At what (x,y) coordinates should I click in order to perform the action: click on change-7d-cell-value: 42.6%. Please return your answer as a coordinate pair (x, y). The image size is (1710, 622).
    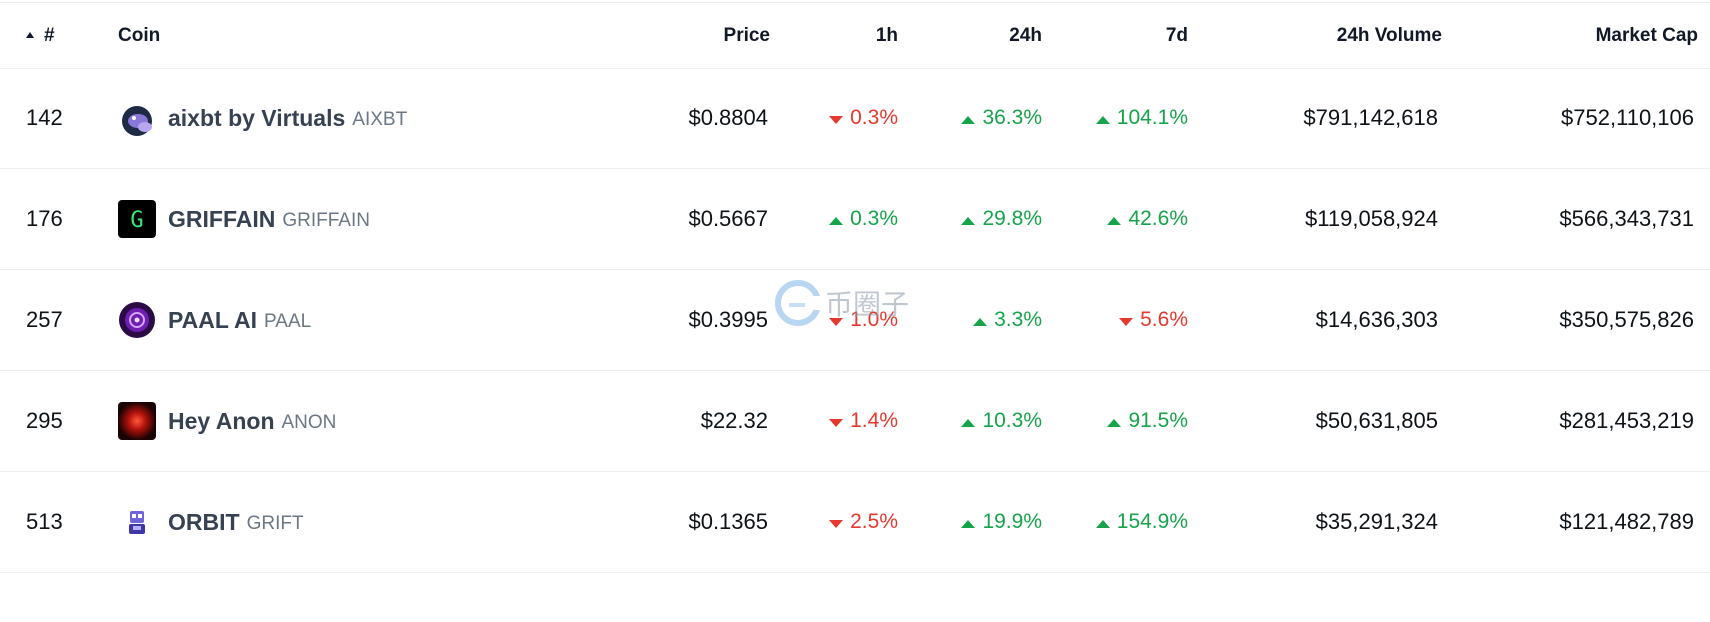
    Looking at the image, I should click on (1158, 218).